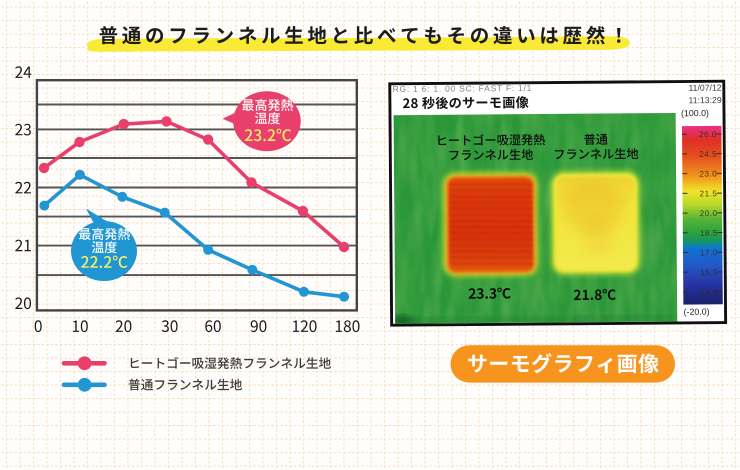 The height and width of the screenshot is (470, 740). Describe the element at coordinates (709, 252) in the screenshot. I see `svg-text: 17.0` at that location.